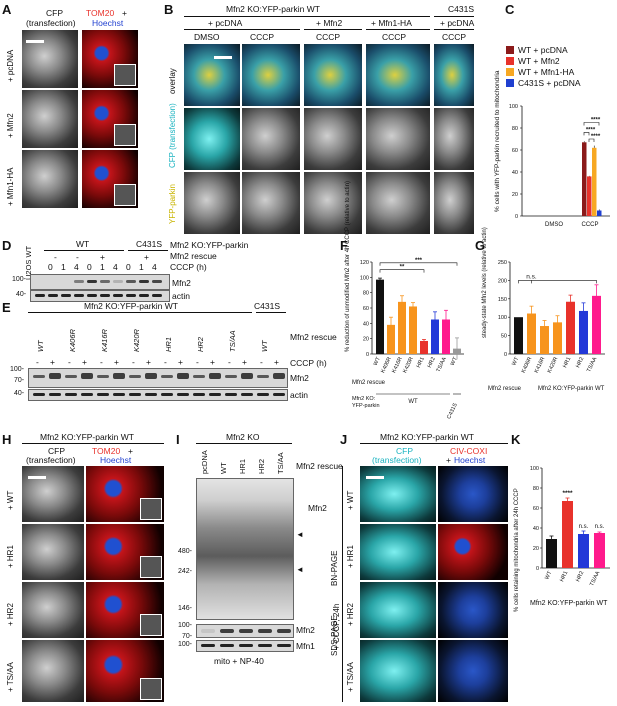  Describe the element at coordinates (599, 550) in the screenshot. I see `k-bar` at that location.